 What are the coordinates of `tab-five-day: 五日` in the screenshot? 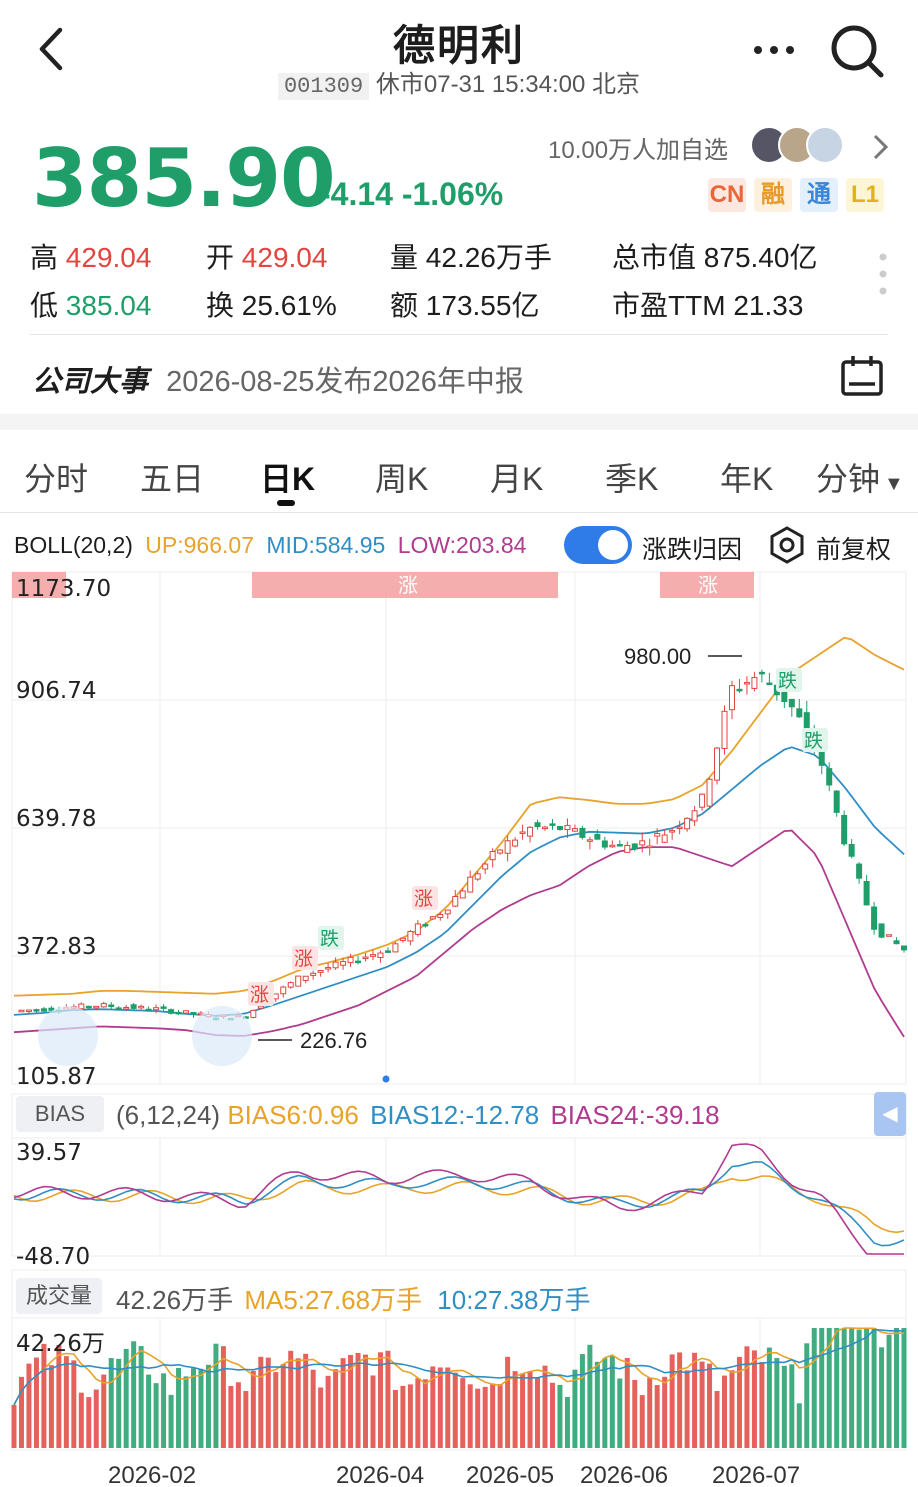 It's located at (172, 479).